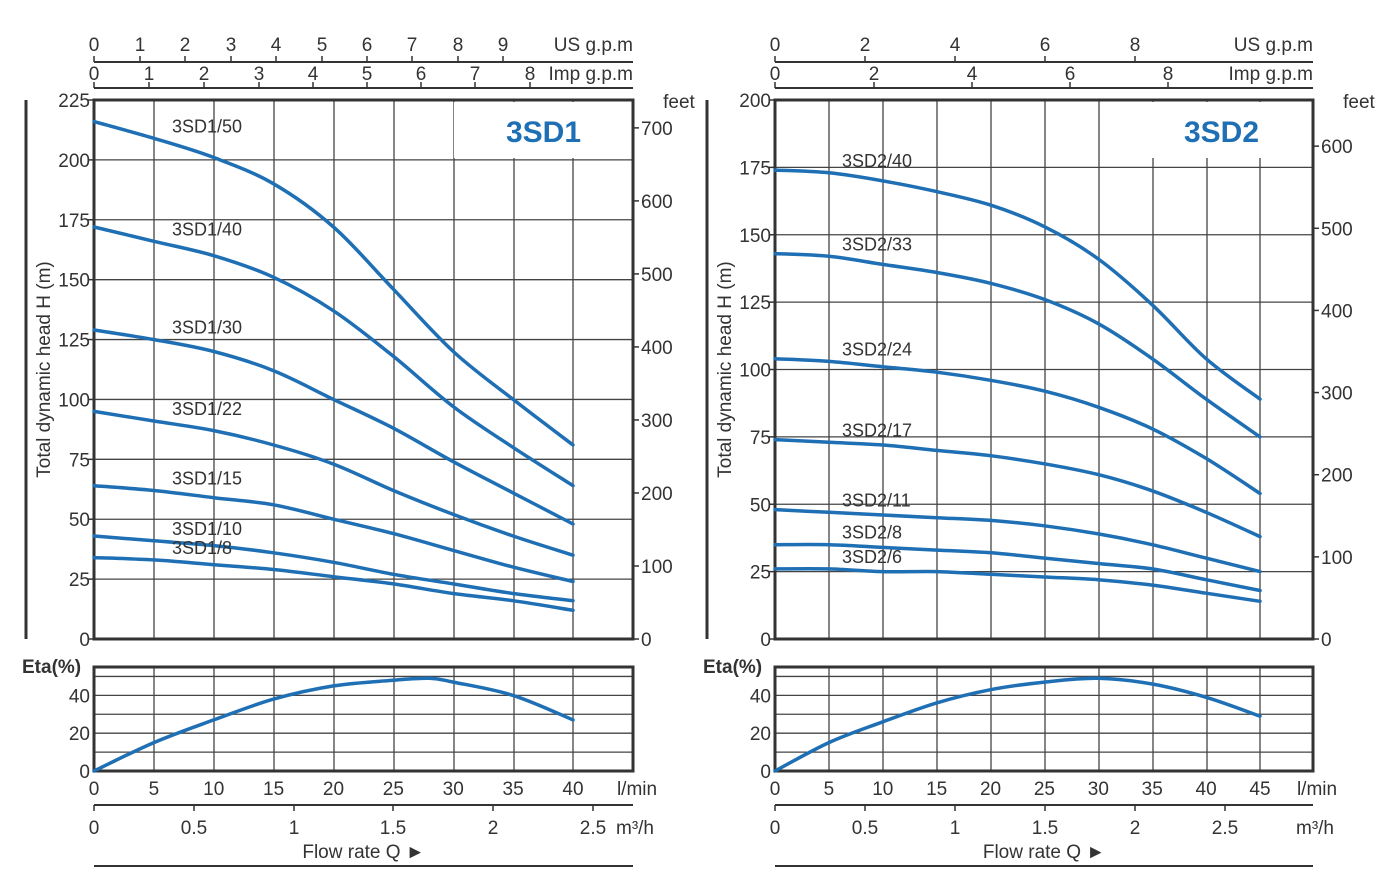  What do you see at coordinates (513, 789) in the screenshot?
I see `lmin-tick-label: 35` at bounding box center [513, 789].